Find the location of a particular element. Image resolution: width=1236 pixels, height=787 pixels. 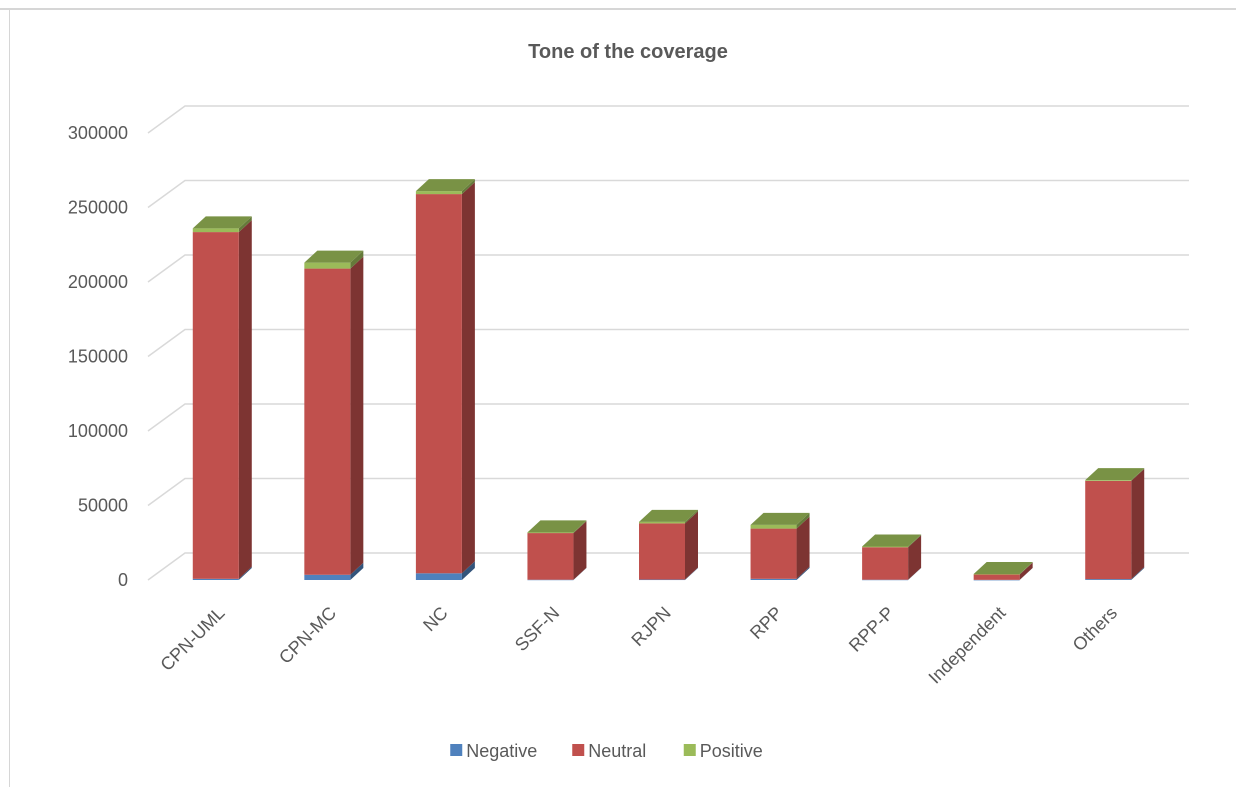

x-category-label: RPP-P is located at coordinates (871, 629).